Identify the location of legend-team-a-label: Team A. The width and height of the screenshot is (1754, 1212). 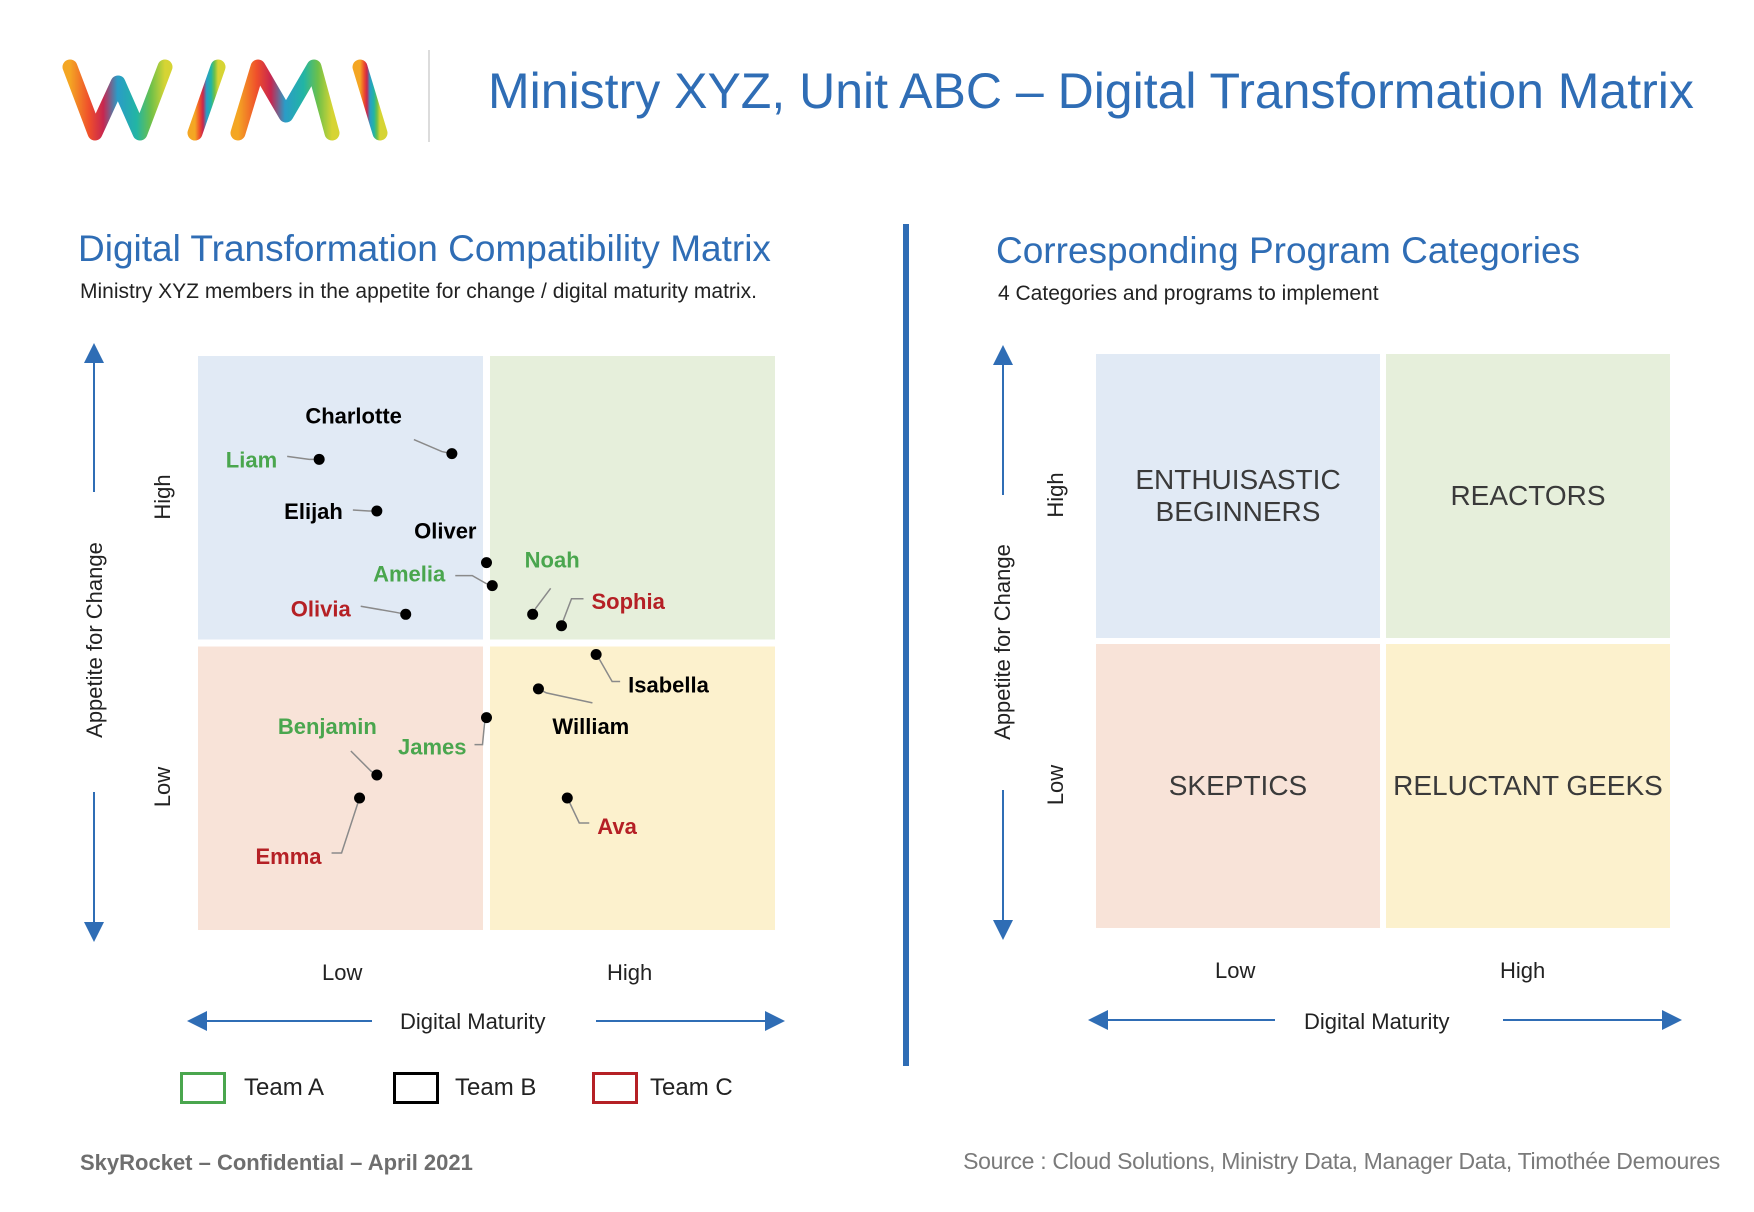
(284, 1087).